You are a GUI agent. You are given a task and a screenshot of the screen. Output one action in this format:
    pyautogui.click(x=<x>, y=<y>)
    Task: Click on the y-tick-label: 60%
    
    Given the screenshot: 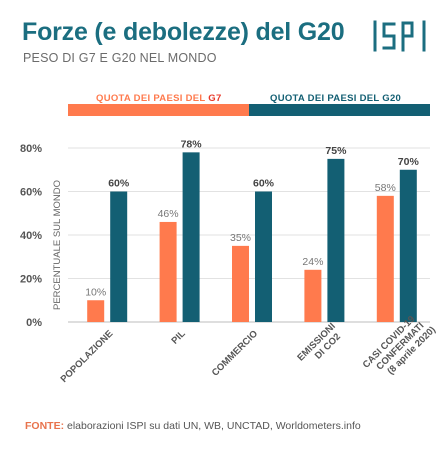 What is the action you would take?
    pyautogui.click(x=31, y=193)
    